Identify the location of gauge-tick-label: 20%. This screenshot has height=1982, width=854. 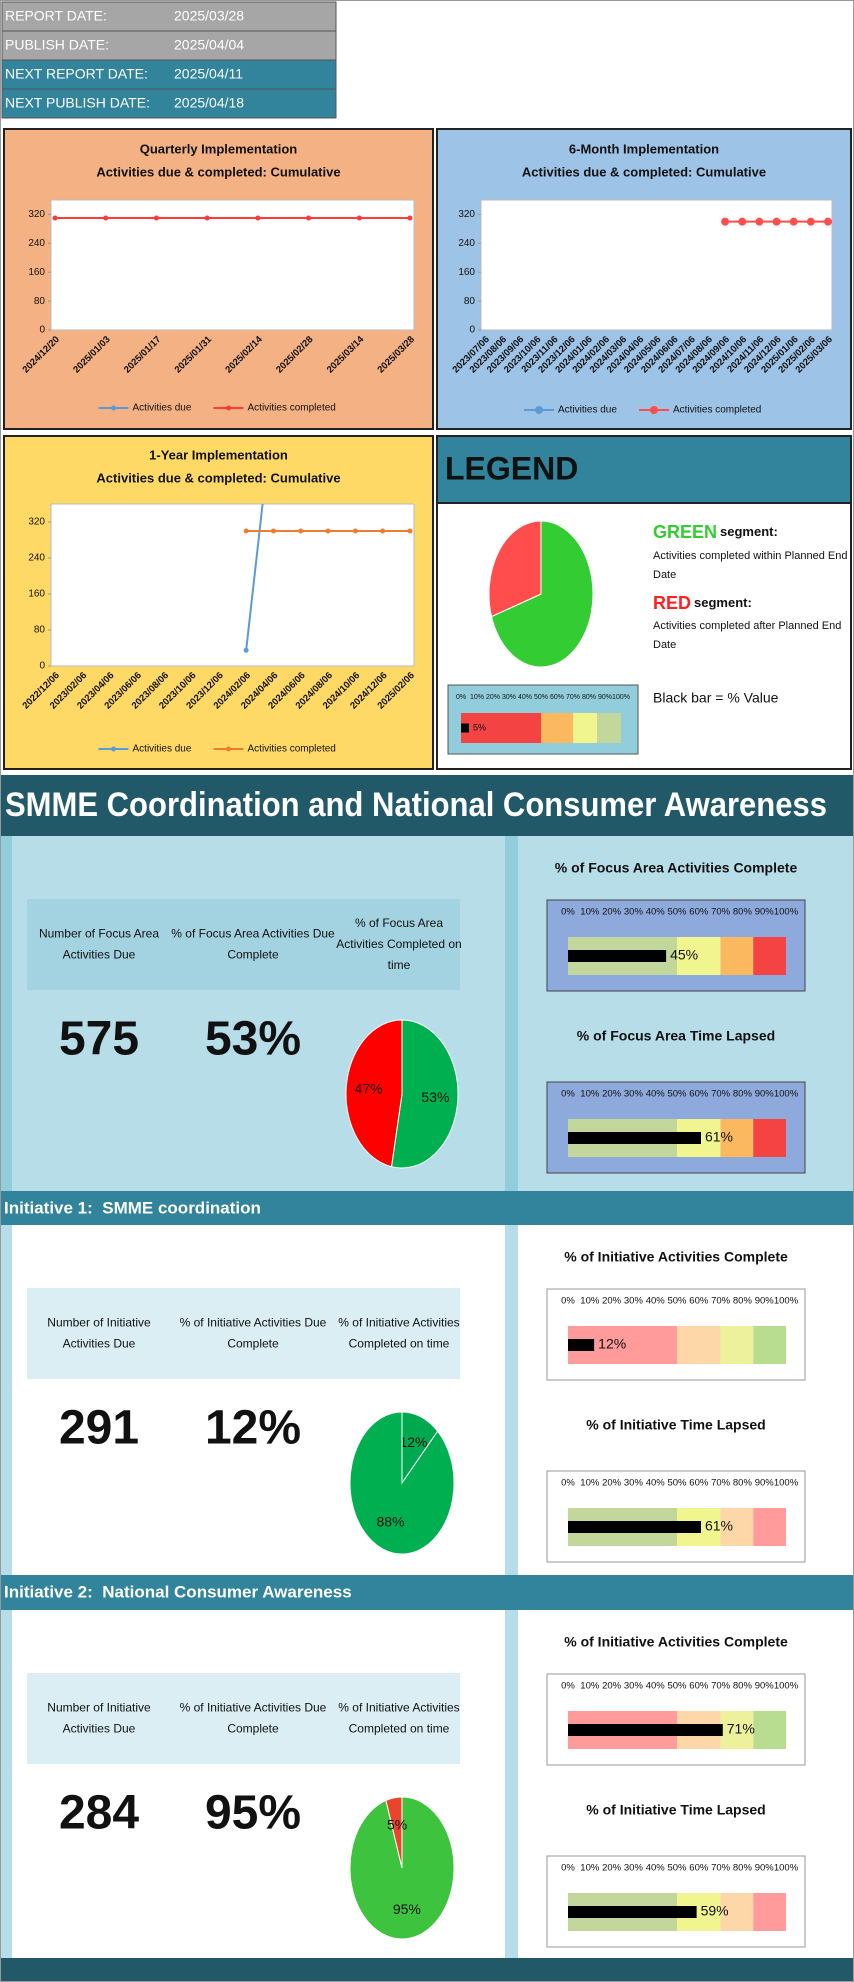
(612, 1483).